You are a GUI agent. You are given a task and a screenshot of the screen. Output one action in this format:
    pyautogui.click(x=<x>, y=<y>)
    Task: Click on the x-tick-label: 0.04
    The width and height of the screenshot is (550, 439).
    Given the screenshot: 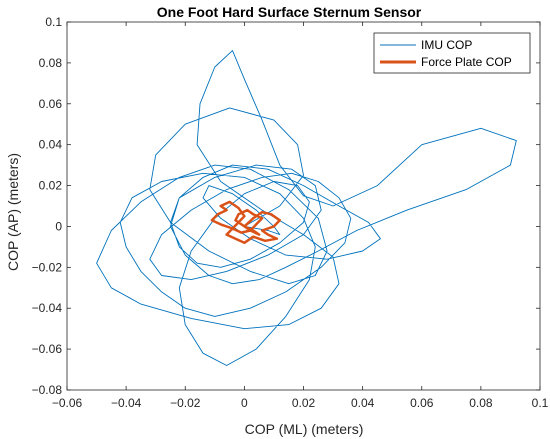 What is the action you would take?
    pyautogui.click(x=363, y=403)
    